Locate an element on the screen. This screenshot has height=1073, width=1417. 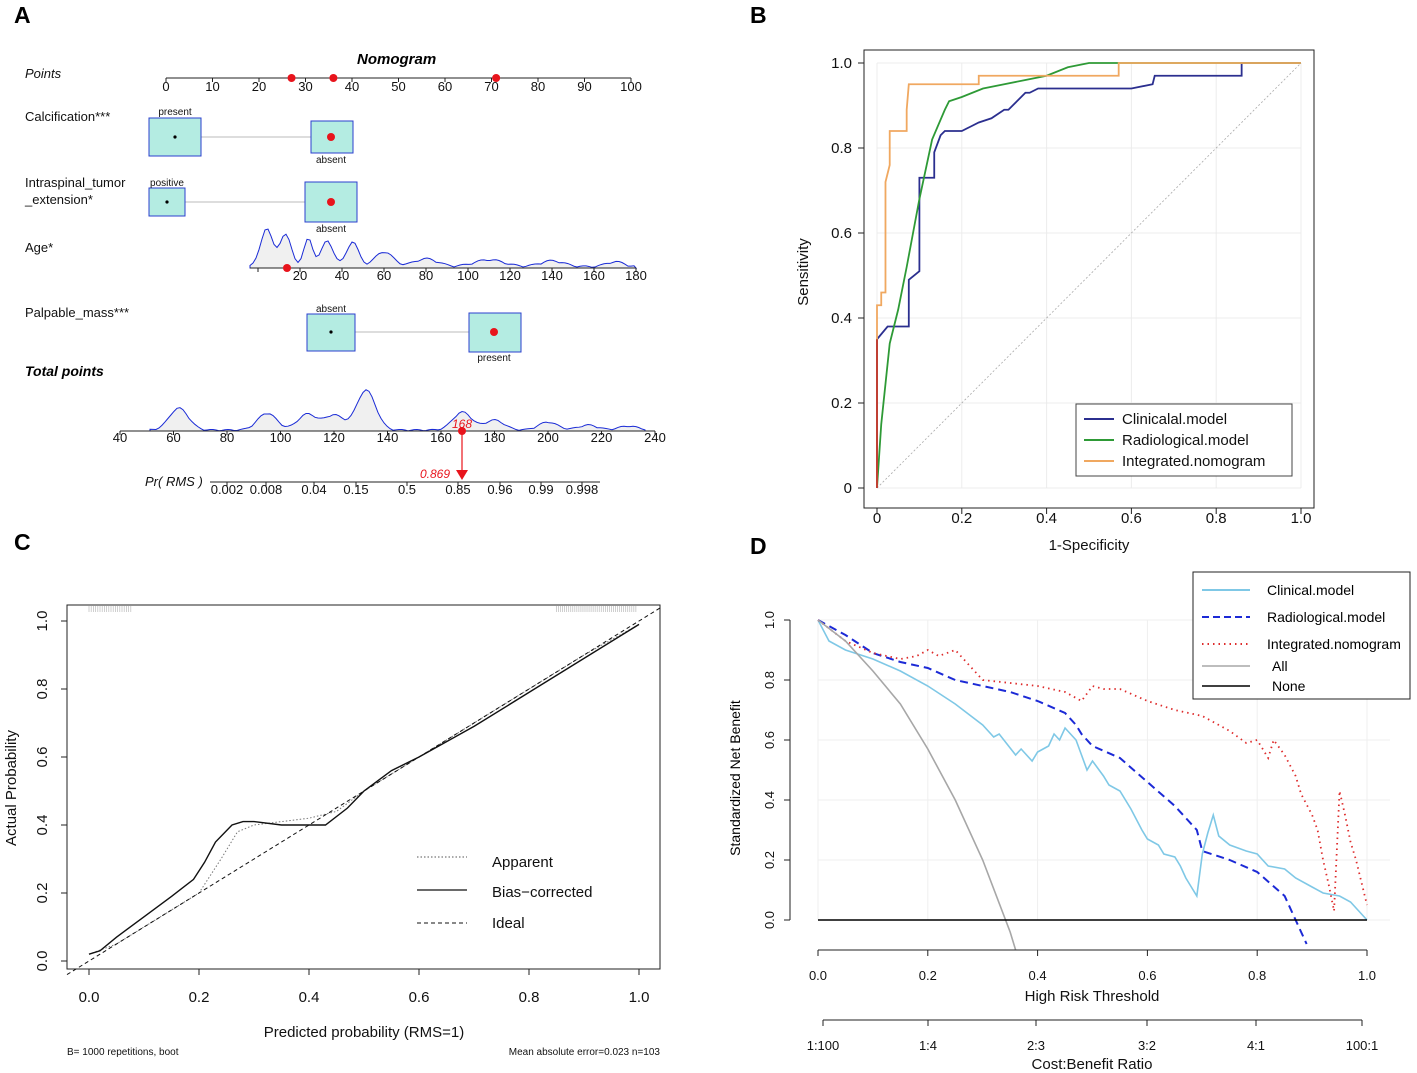
roc-y-tick-label: 0.2 is located at coordinates (841, 403).